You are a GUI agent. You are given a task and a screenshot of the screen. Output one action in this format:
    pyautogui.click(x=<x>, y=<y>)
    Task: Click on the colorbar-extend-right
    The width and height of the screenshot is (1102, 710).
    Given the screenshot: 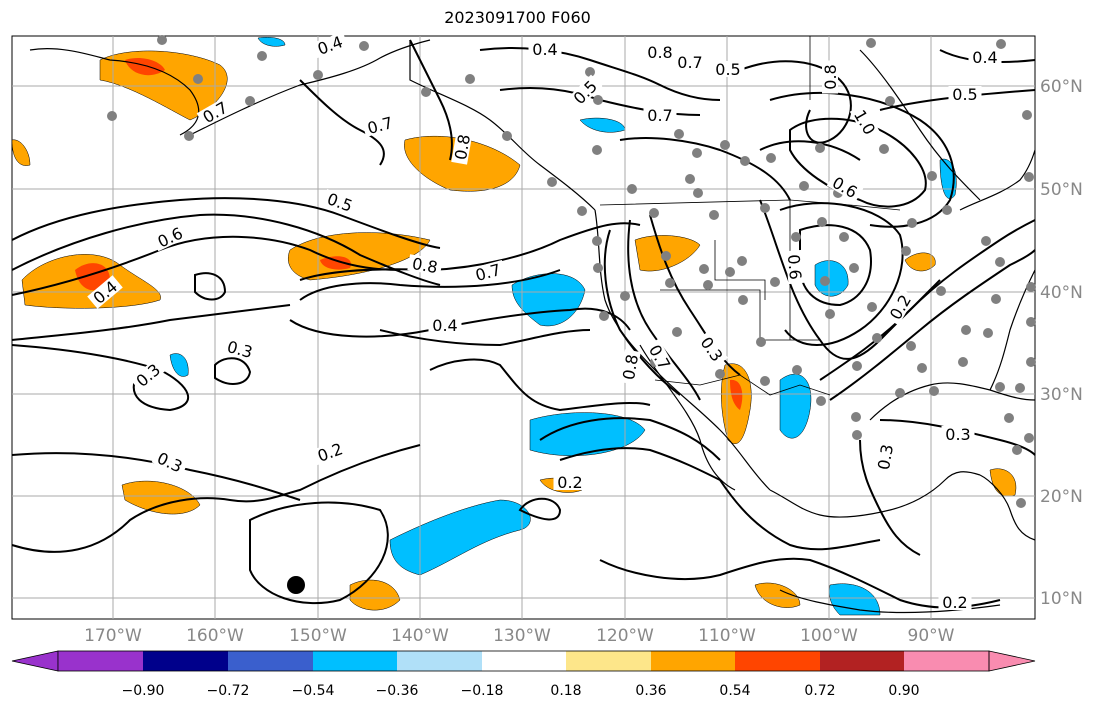 What is the action you would take?
    pyautogui.click(x=1012, y=661)
    